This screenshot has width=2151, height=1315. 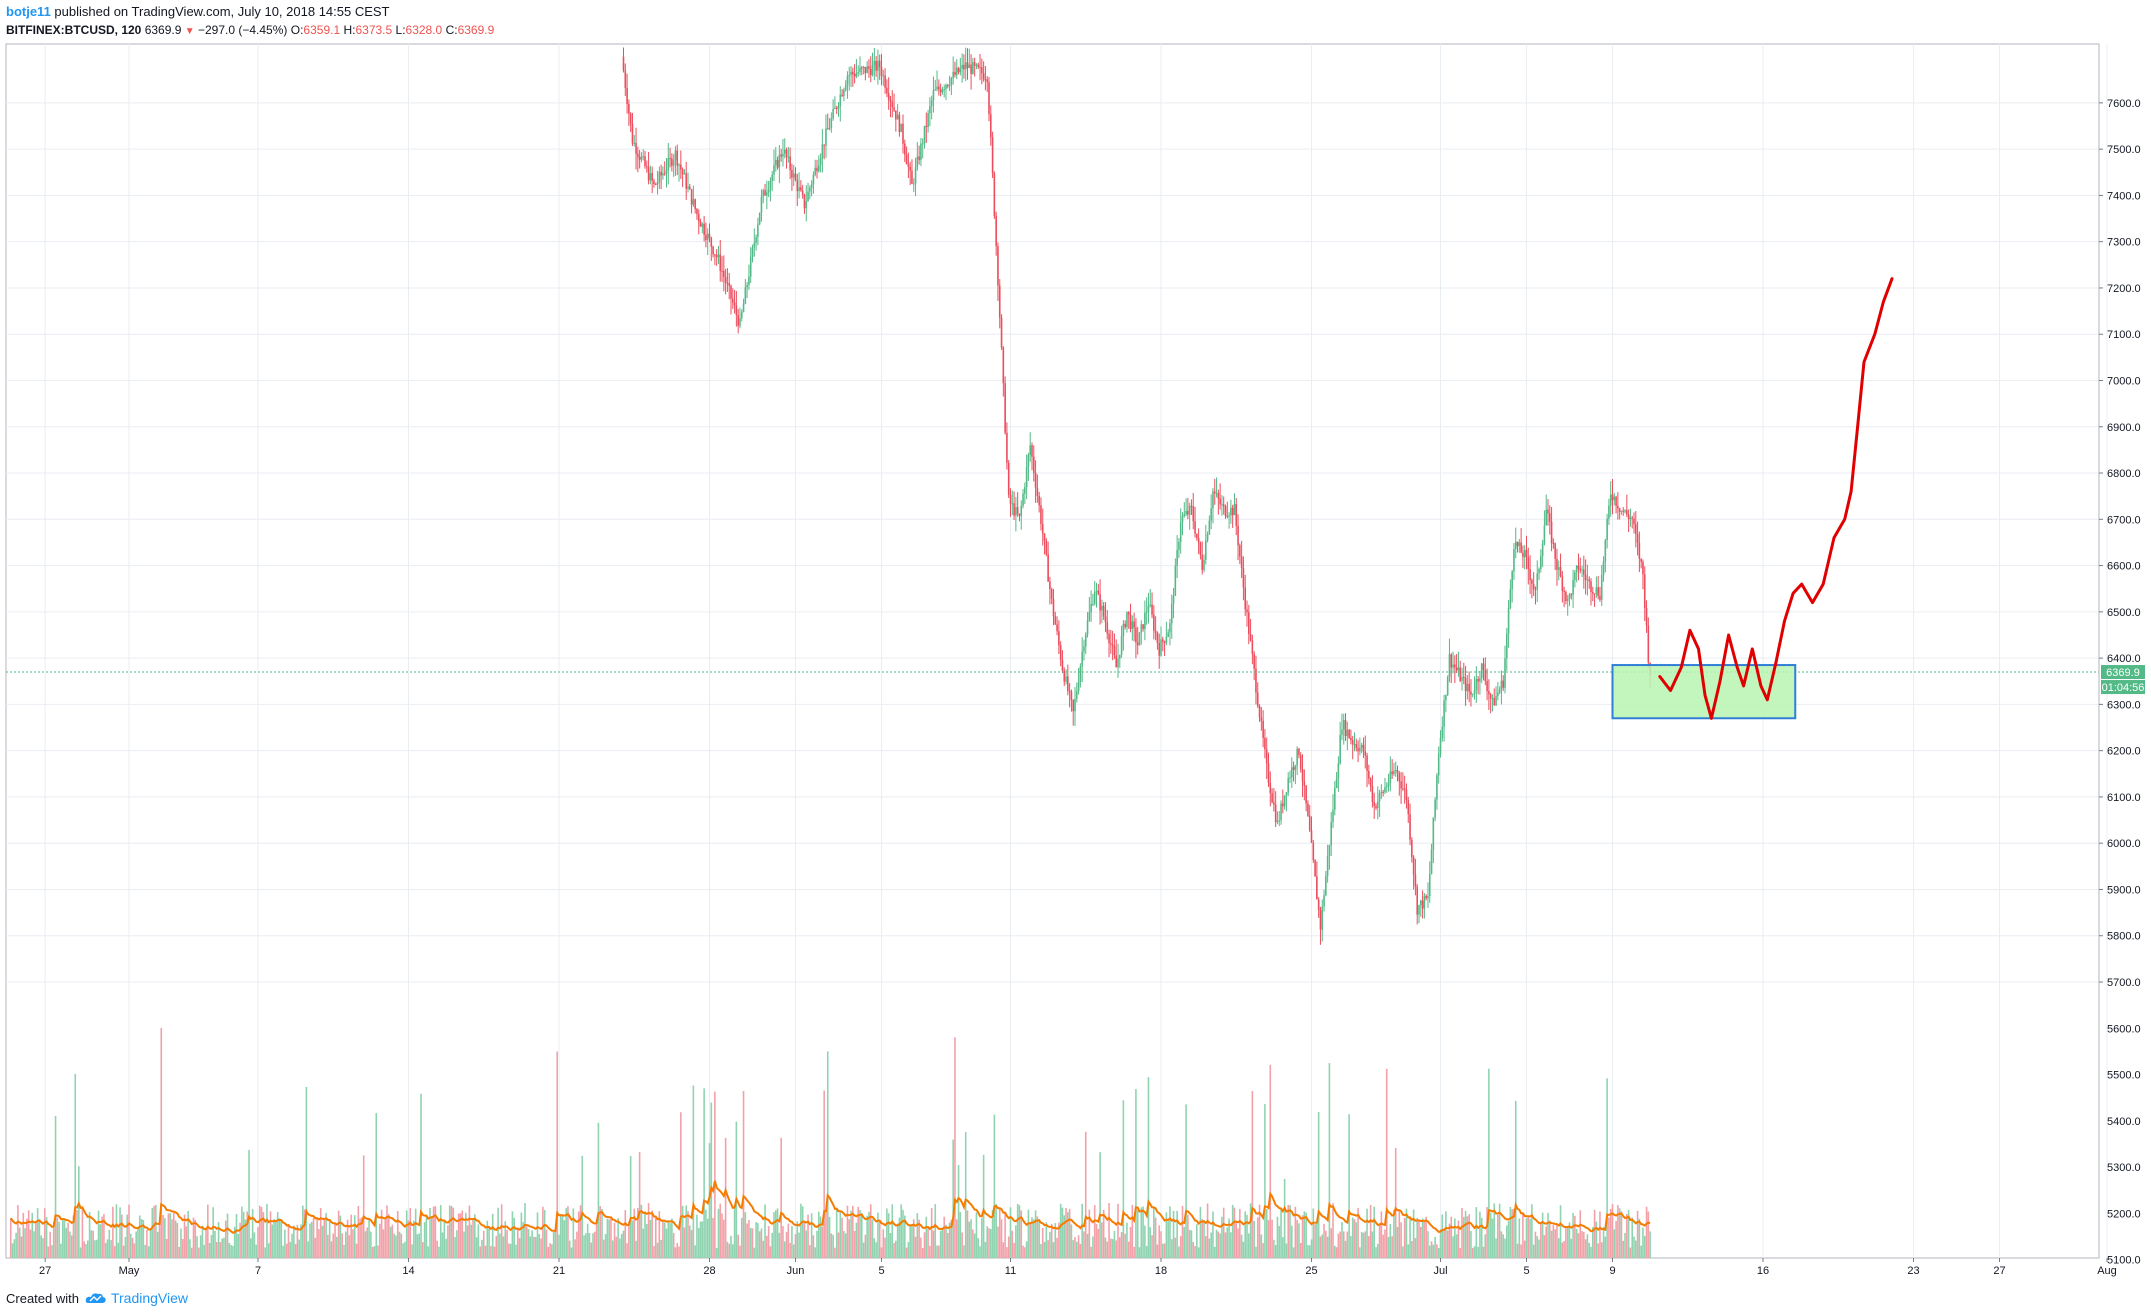 What do you see at coordinates (2123, 673) in the screenshot?
I see `price-tag-value: 6369.9` at bounding box center [2123, 673].